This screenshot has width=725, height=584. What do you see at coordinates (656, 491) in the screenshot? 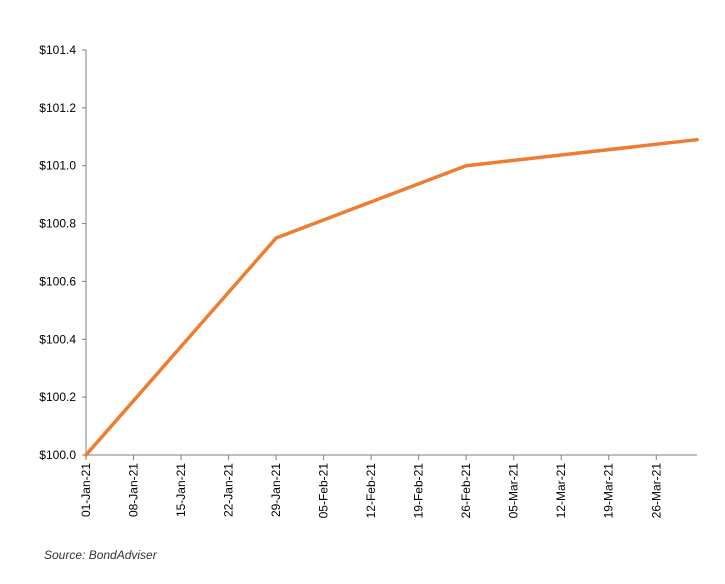
I see `x-tick-label: 26-Mar-21` at bounding box center [656, 491].